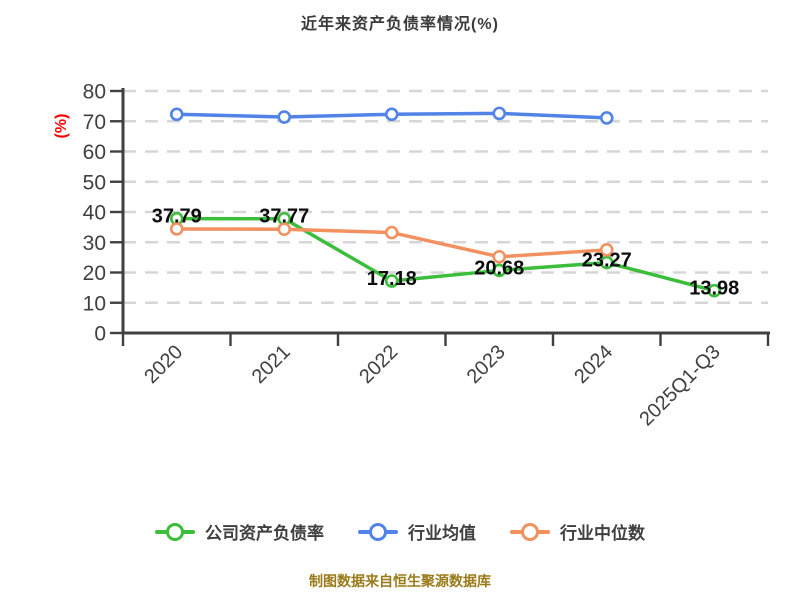 The image size is (800, 600). Describe the element at coordinates (100, 334) in the screenshot. I see `y-axis-tick-label: 0` at that location.